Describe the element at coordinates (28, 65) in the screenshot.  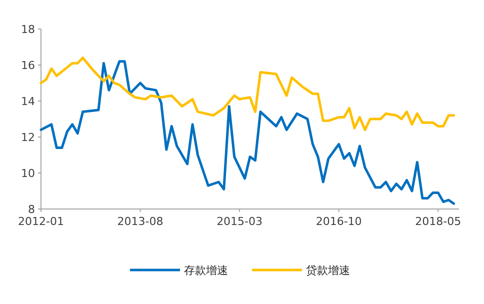
I see `y-tick-label: 16` at that location.